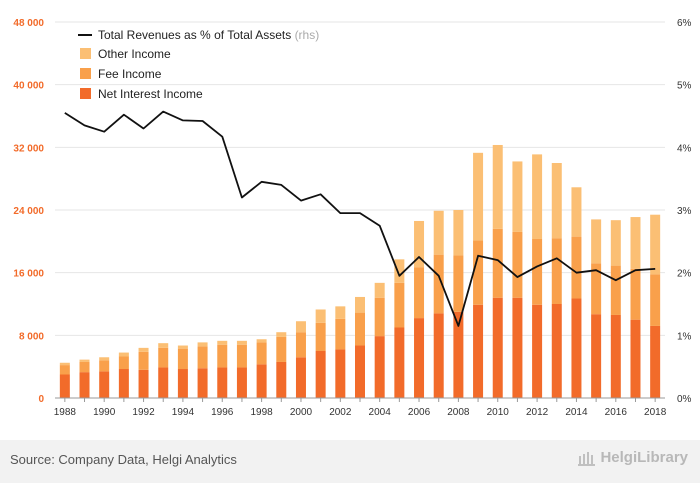 This screenshot has height=483, width=700. I want to click on x-tick-label: 2016, so click(616, 412).